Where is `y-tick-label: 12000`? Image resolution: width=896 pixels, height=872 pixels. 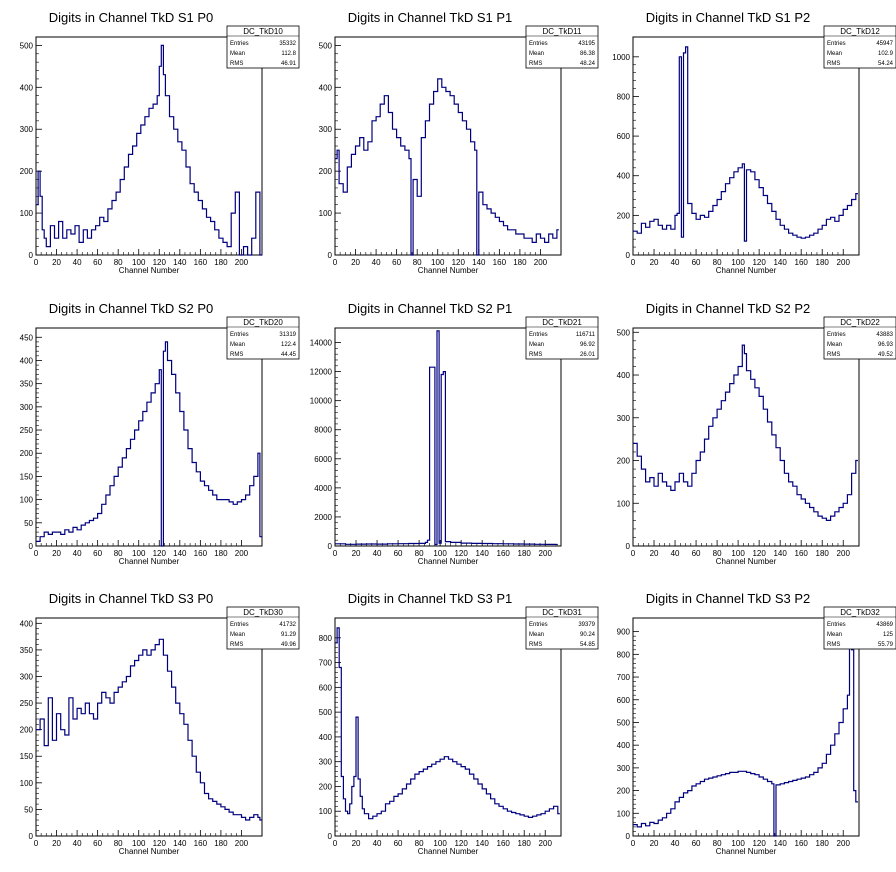 y-tick-label: 12000 is located at coordinates (321, 372).